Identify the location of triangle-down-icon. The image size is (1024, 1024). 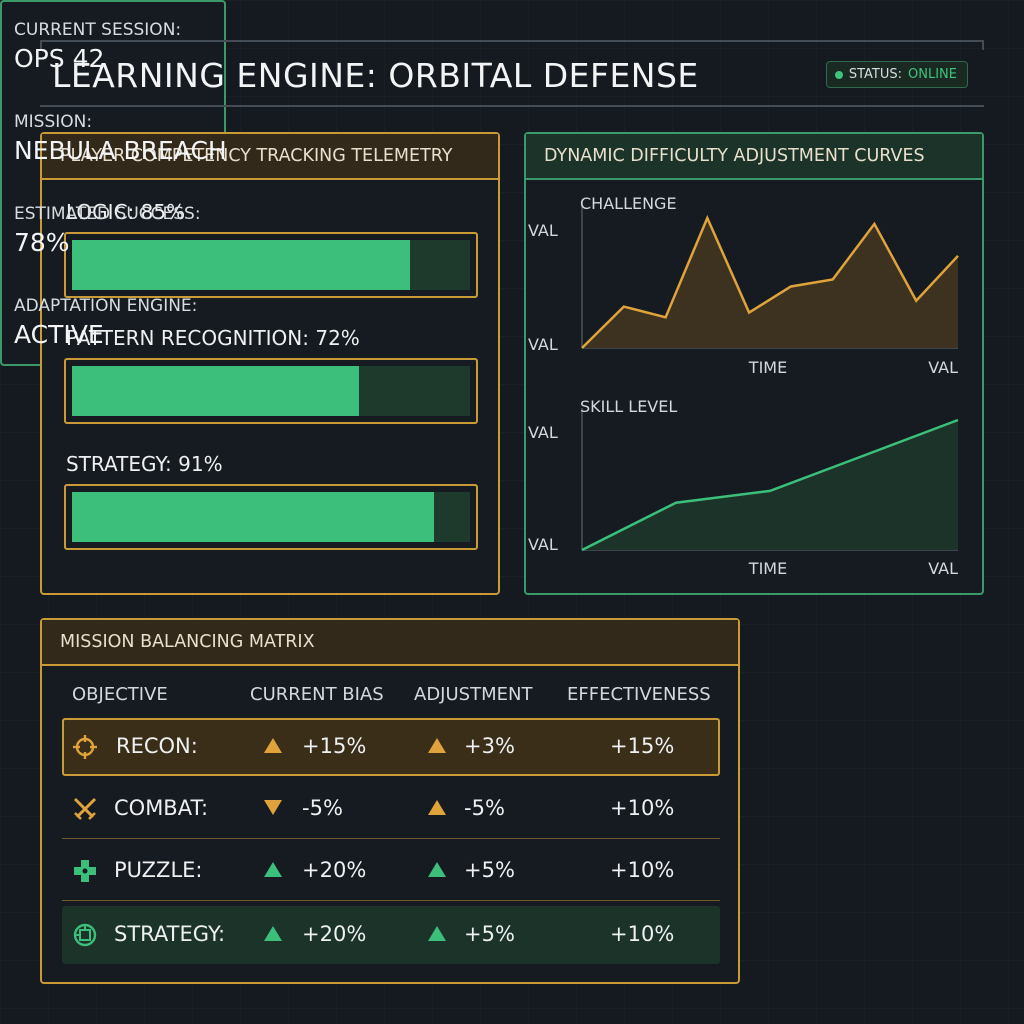
(273, 807).